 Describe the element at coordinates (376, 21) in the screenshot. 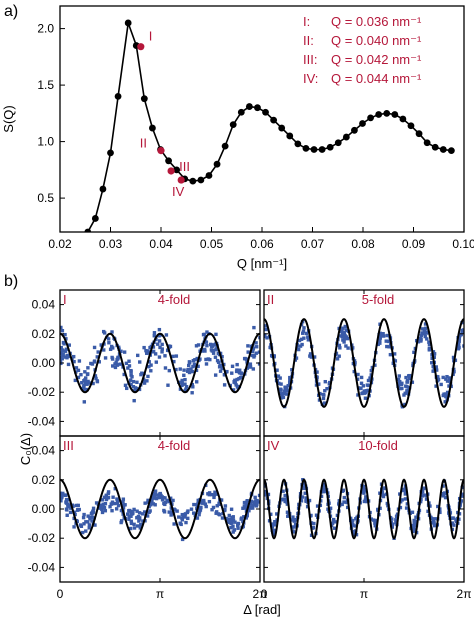

I see `q-legend-value: Q = 0.036 nm⁻¹` at that location.